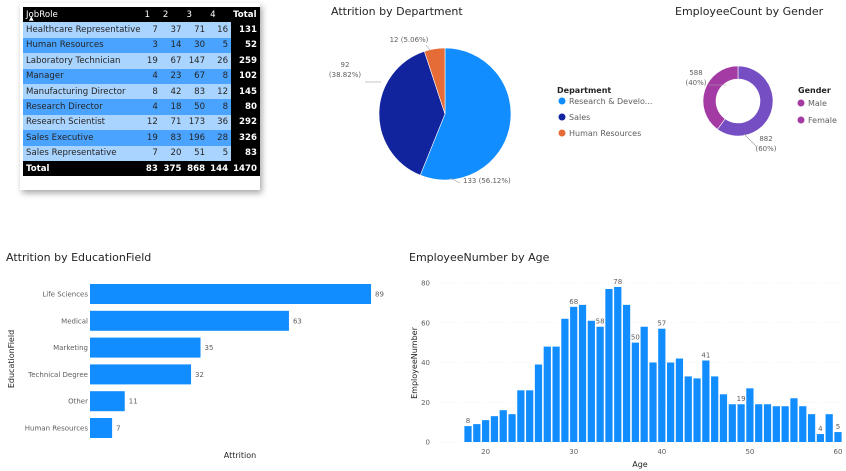  I want to click on age-bar-data-label: 58, so click(600, 322).